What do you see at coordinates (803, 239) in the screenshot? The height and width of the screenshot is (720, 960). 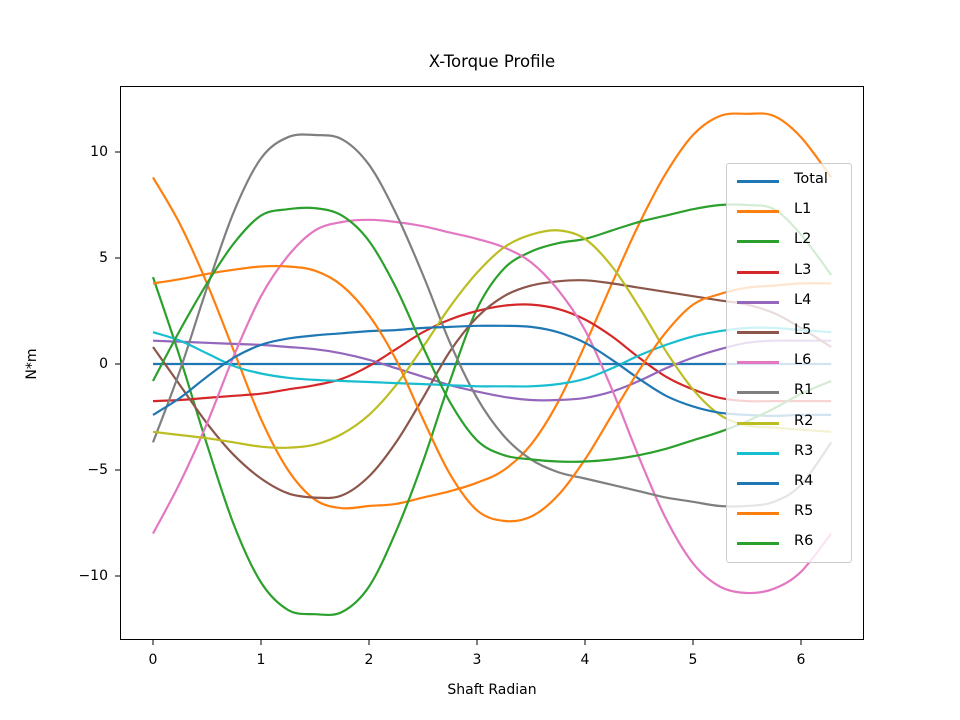 I see `legend-label: L2` at bounding box center [803, 239].